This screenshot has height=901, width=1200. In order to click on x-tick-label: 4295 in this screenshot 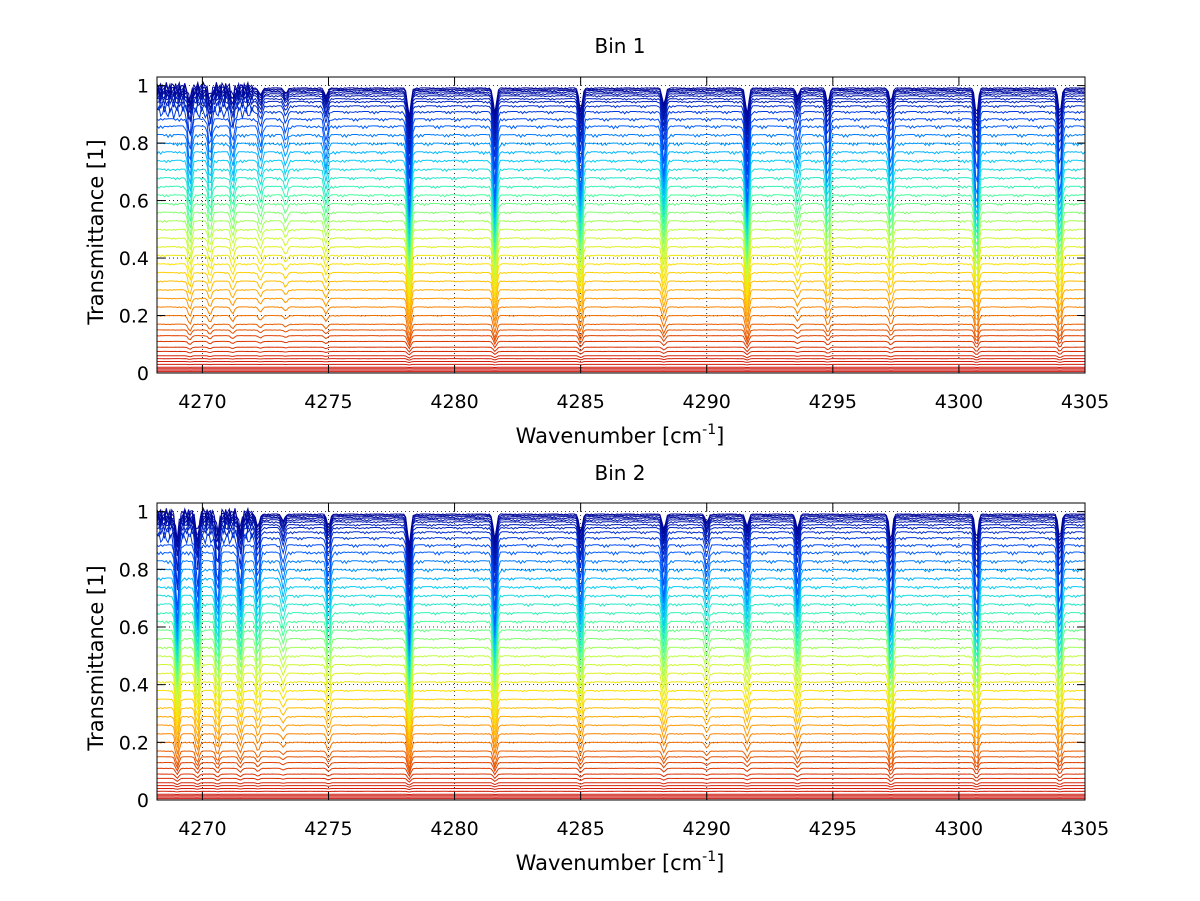, I will do `click(833, 829)`.